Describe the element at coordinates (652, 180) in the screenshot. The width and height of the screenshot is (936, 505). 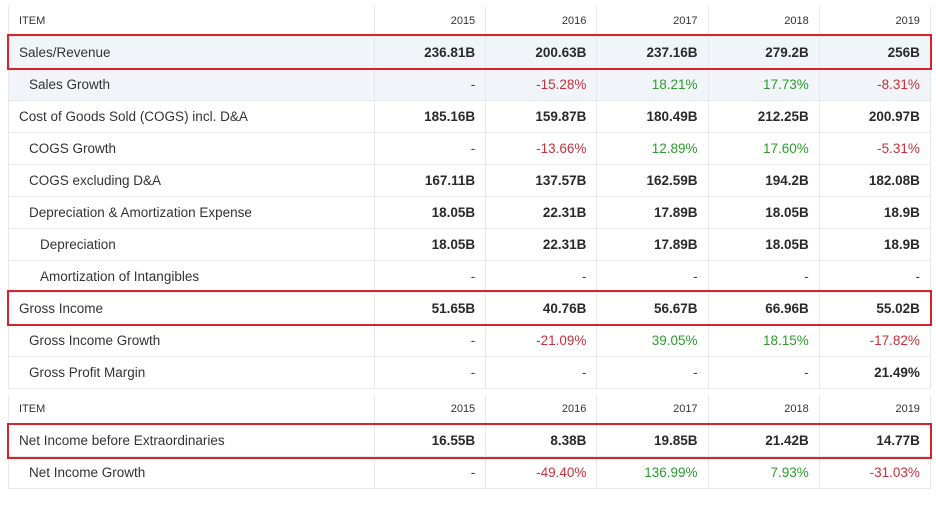
I see `value-cell: 162.59B` at that location.